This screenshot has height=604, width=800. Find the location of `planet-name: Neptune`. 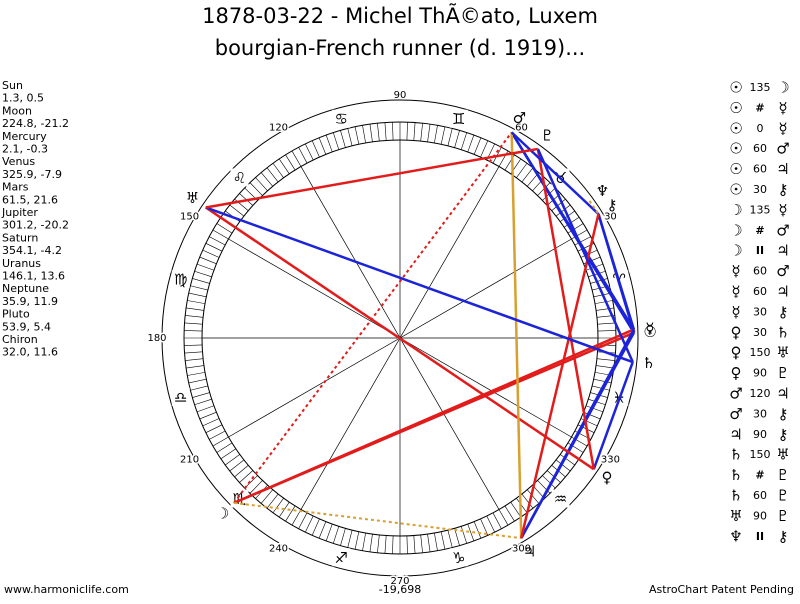

planet-name: Neptune is located at coordinates (25, 288).